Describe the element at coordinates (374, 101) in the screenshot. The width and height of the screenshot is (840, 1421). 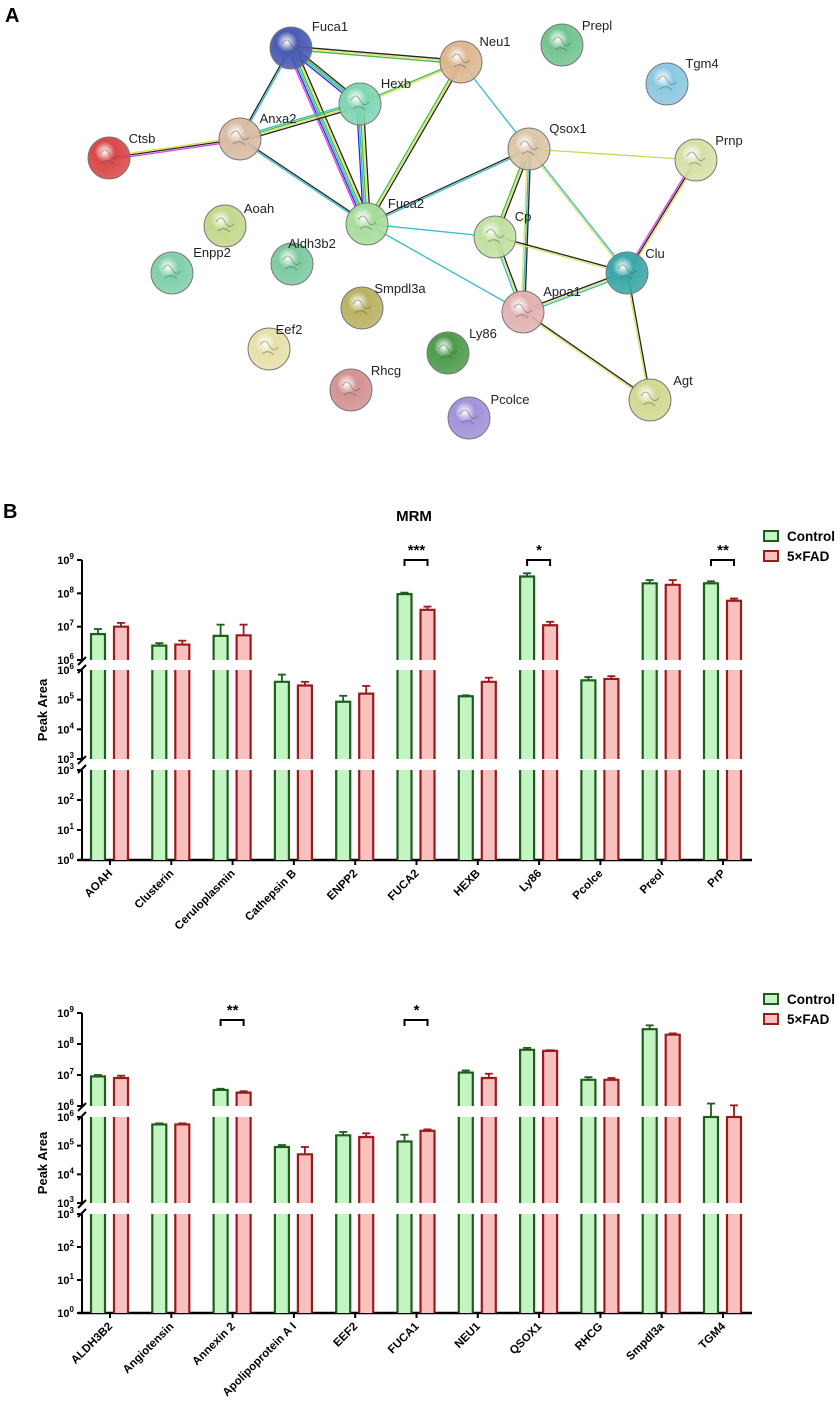
I see `node-hexb: Hexb` at that location.